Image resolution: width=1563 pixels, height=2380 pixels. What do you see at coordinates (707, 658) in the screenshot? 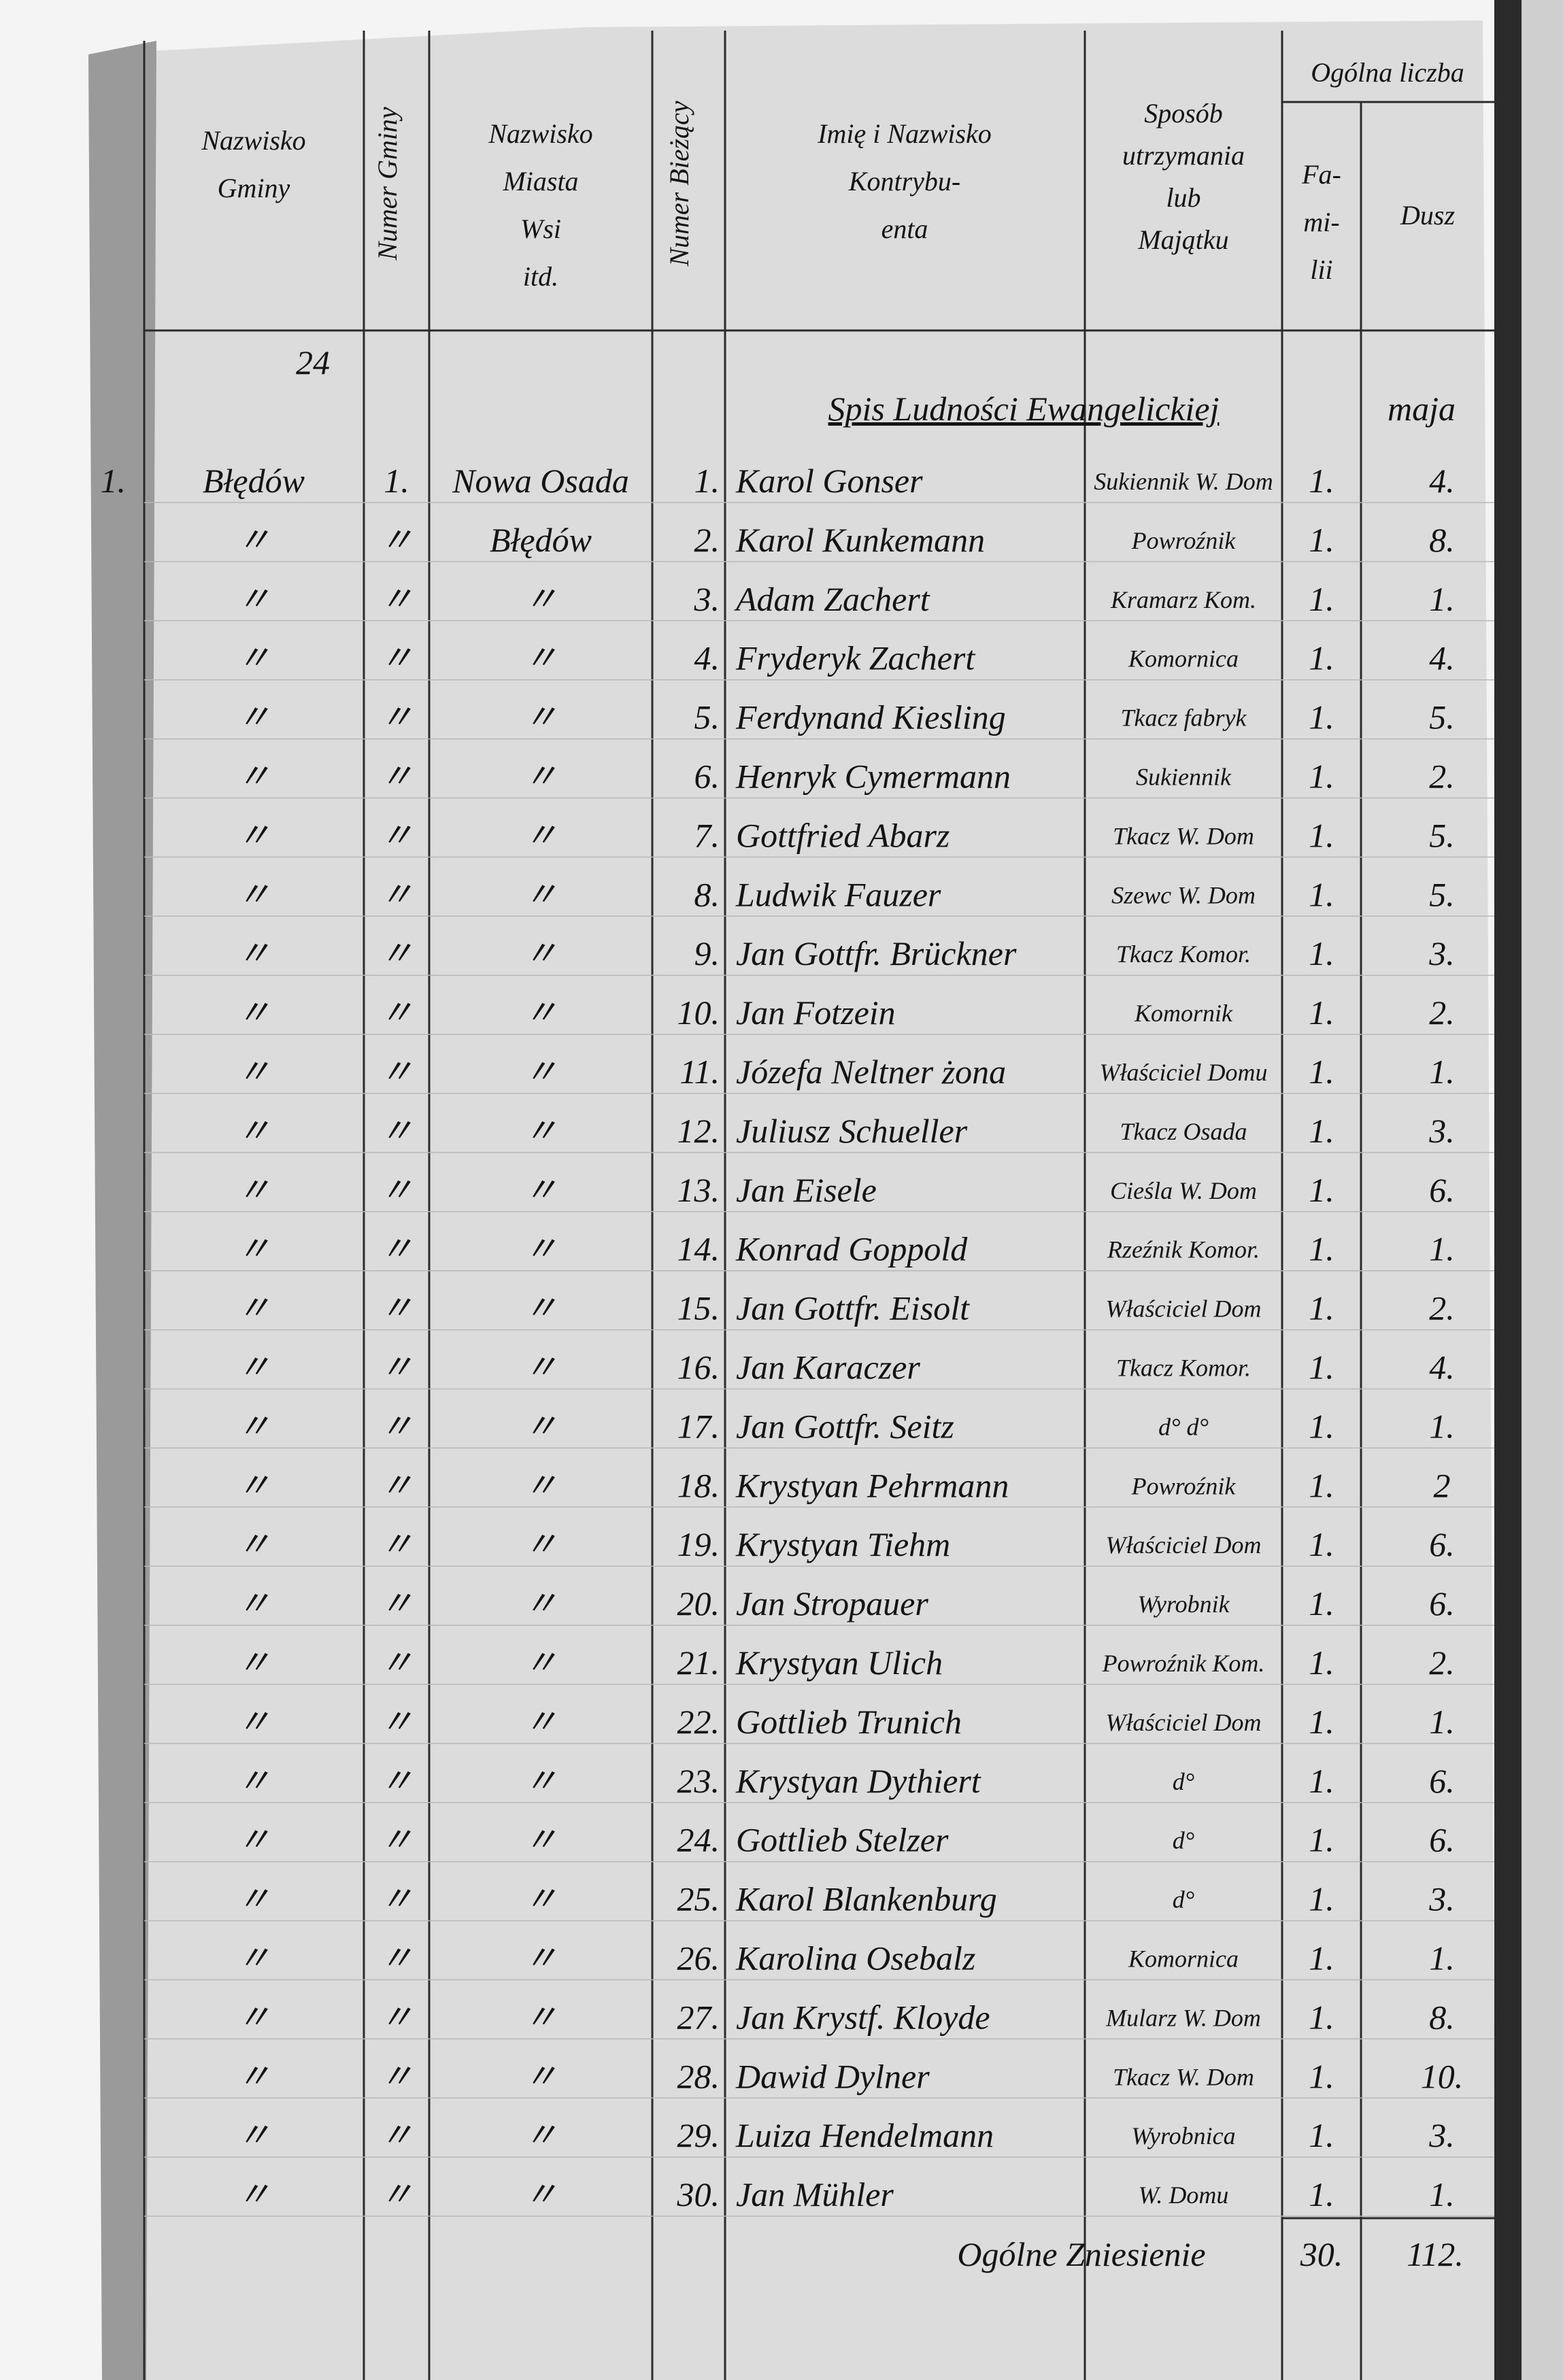
I see `row-number: 4.` at bounding box center [707, 658].